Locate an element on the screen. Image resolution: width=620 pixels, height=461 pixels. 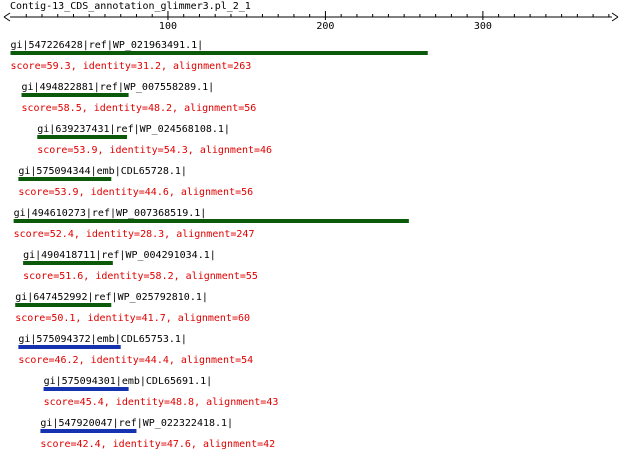
hit-label: gi|575094301|emb|CDL65691.1| is located at coordinates (128, 381).